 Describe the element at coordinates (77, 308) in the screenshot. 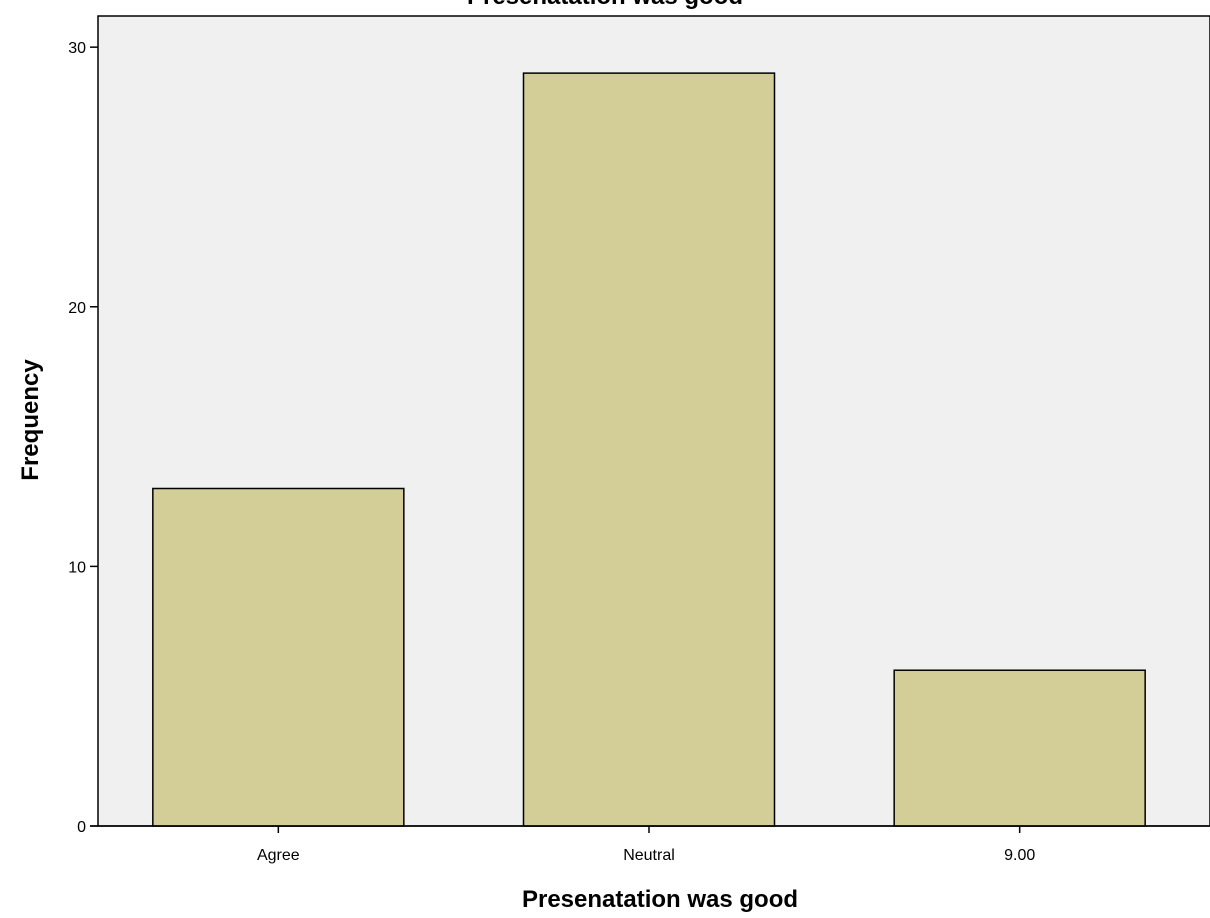

I see `y-tick-label: 20` at that location.